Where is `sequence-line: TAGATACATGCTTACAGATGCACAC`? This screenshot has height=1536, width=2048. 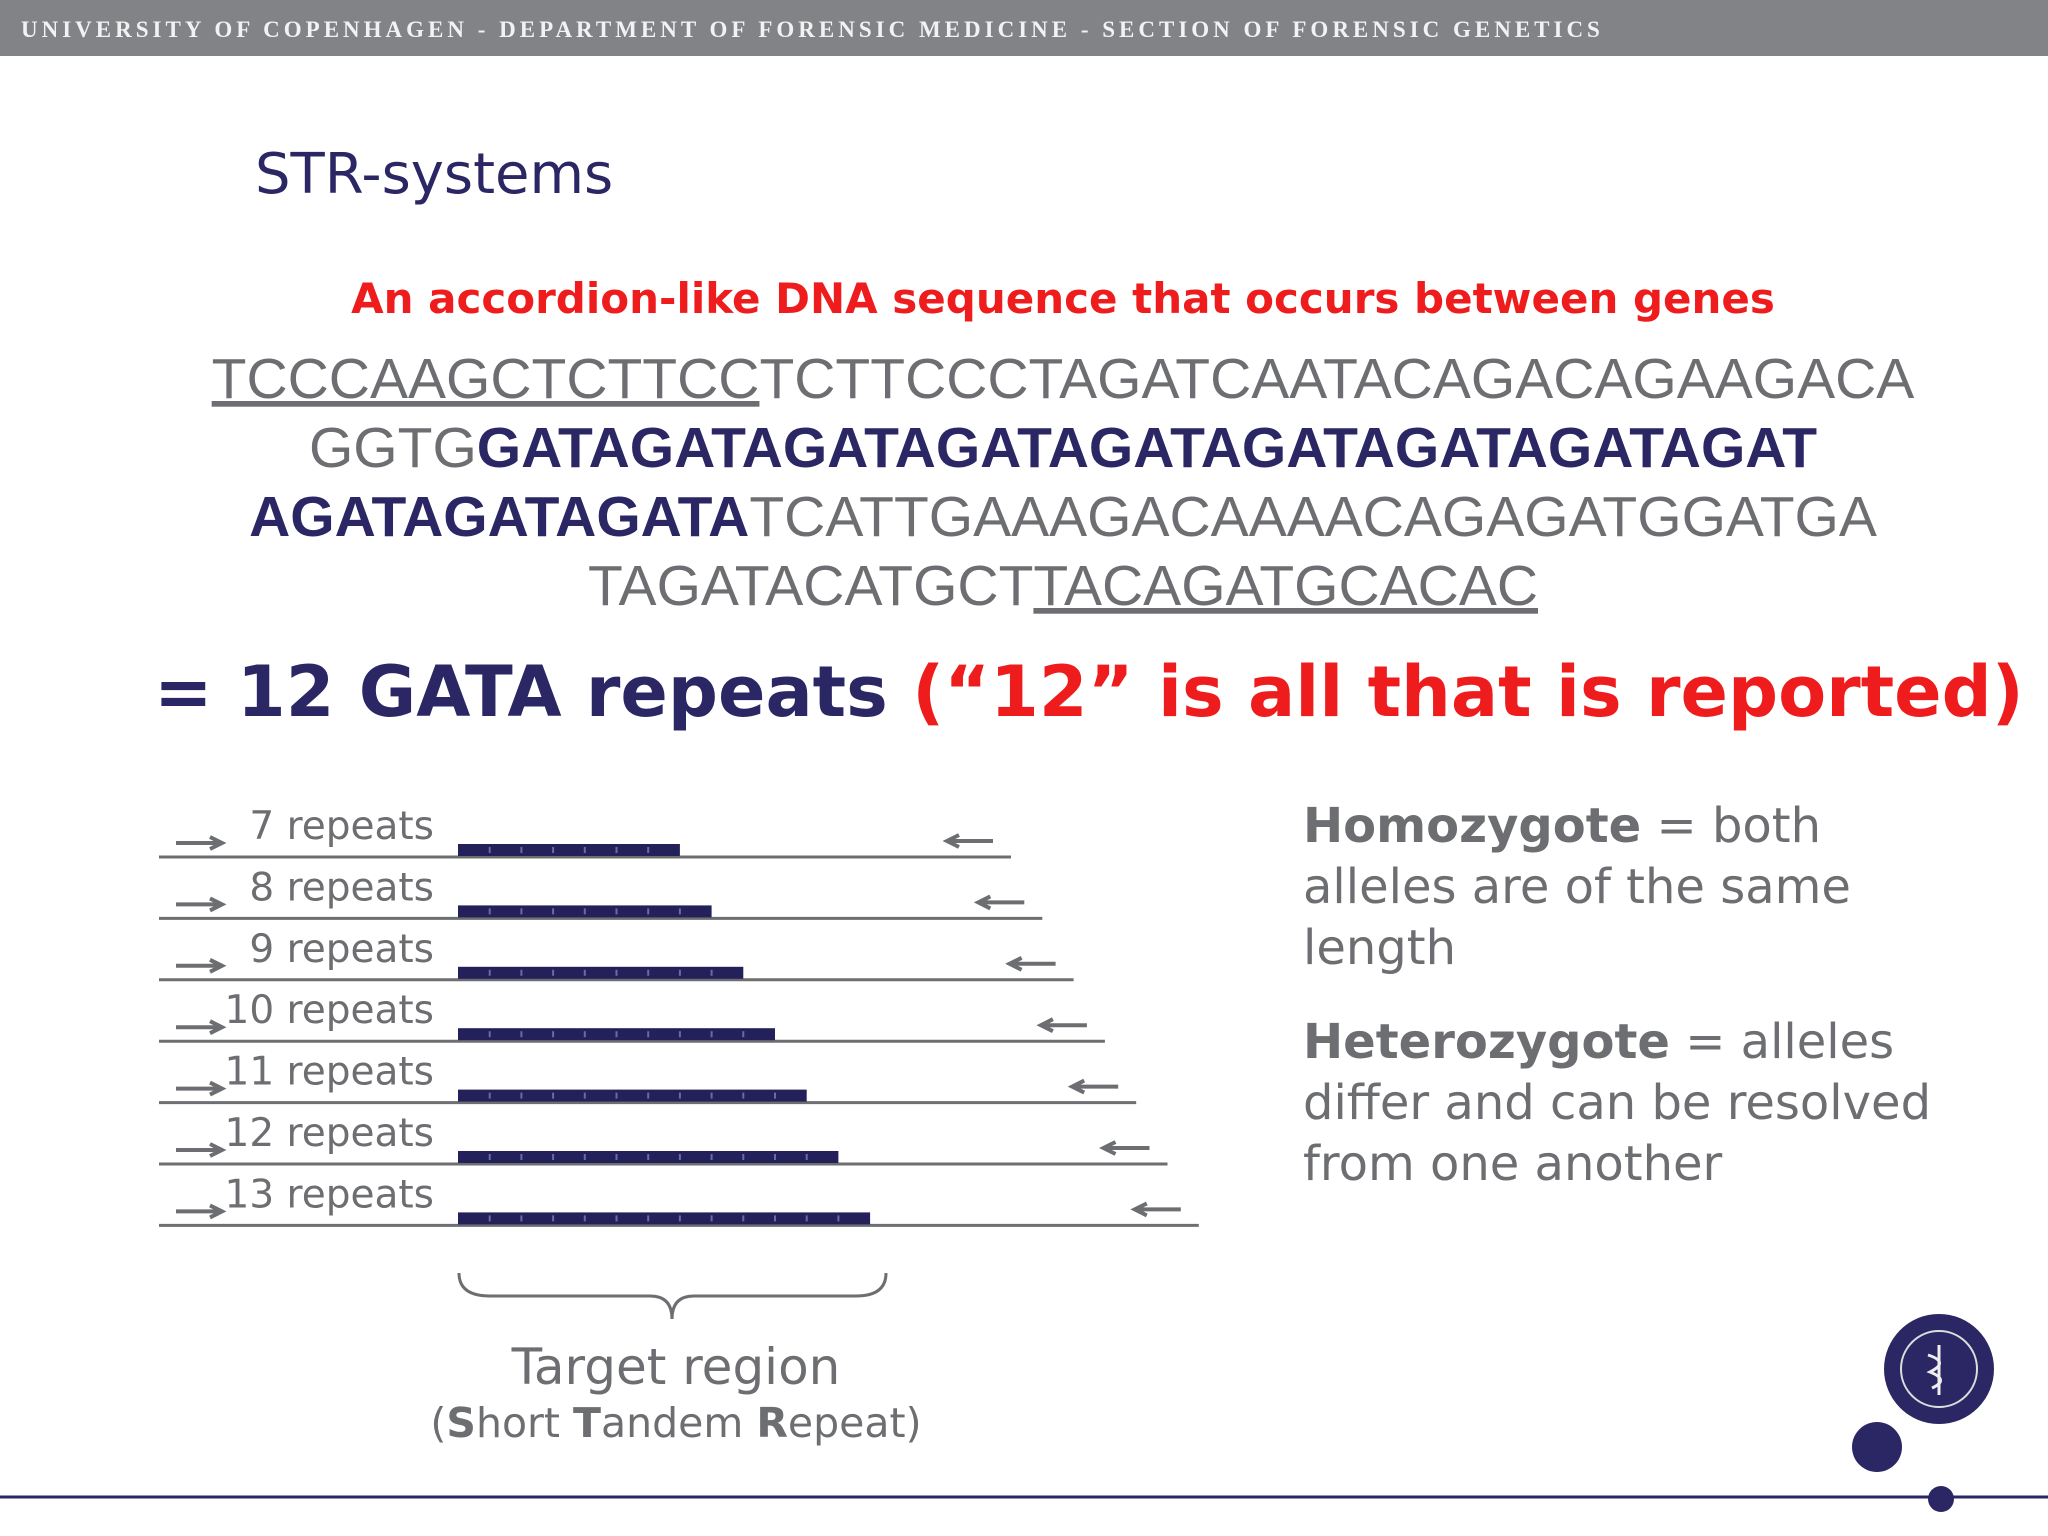 sequence-line: TAGATACATGCTTACAGATGCACAC is located at coordinates (1063, 586).